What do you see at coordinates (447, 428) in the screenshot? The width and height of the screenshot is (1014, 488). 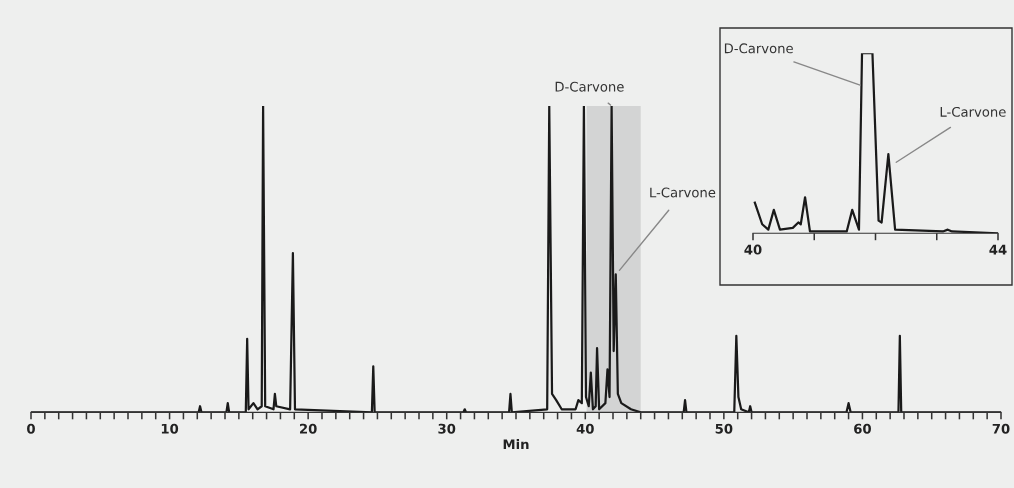 I see `x-tick-label: 30` at bounding box center [447, 428].